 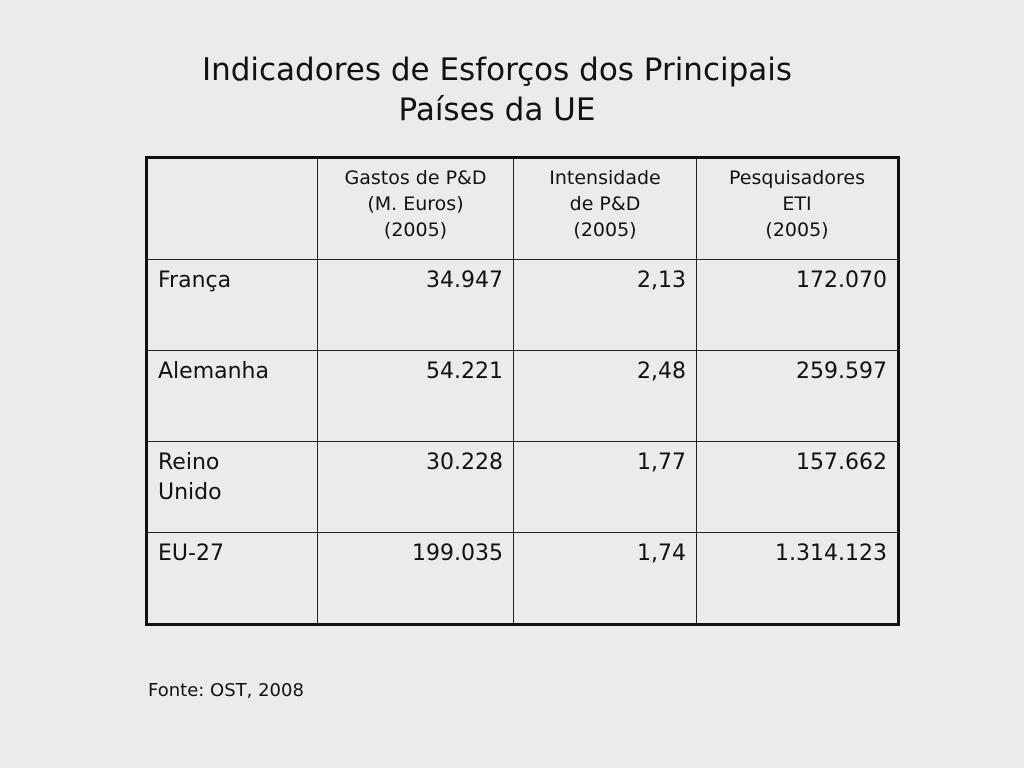 I want to click on cell-text: Alemanha, so click(x=213, y=371).